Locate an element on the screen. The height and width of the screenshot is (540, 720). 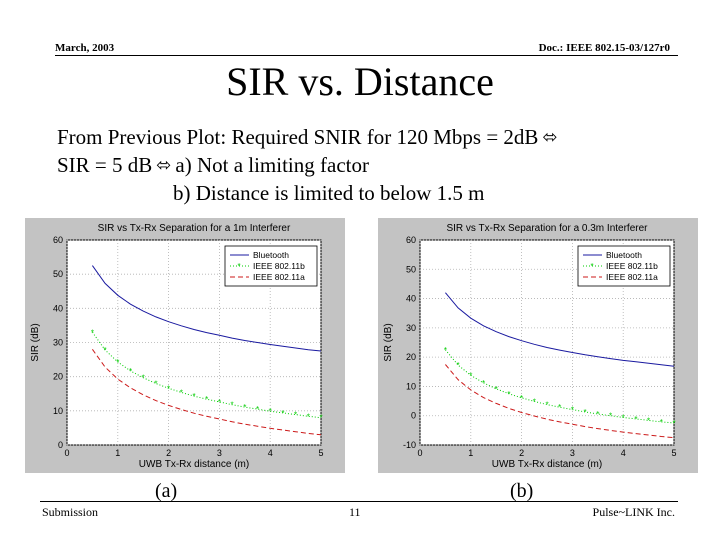
caption-b: (b) is located at coordinates (522, 491).